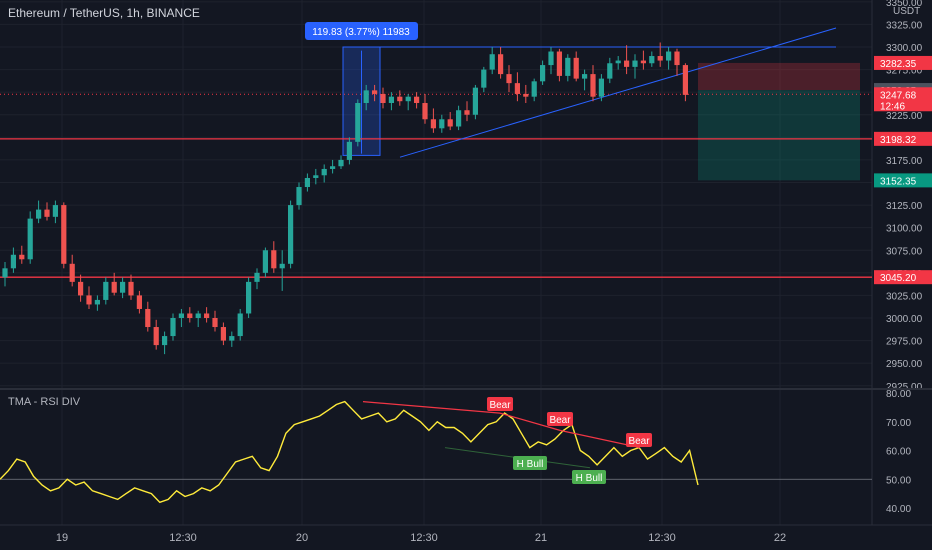 The width and height of the screenshot is (932, 550). I want to click on rsi-line, so click(349, 452).